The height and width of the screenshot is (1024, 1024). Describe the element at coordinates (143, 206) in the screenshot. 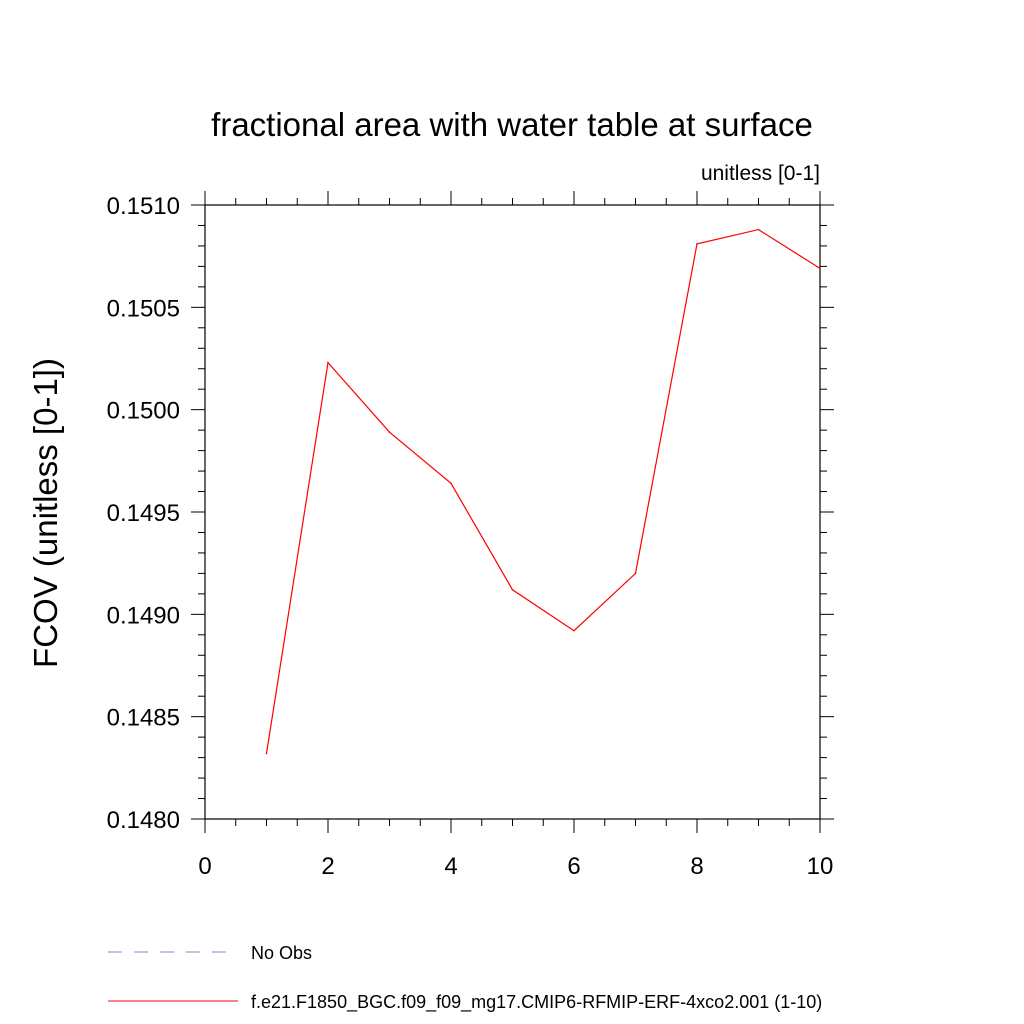

I see `y-tick-label: 0.1510` at that location.